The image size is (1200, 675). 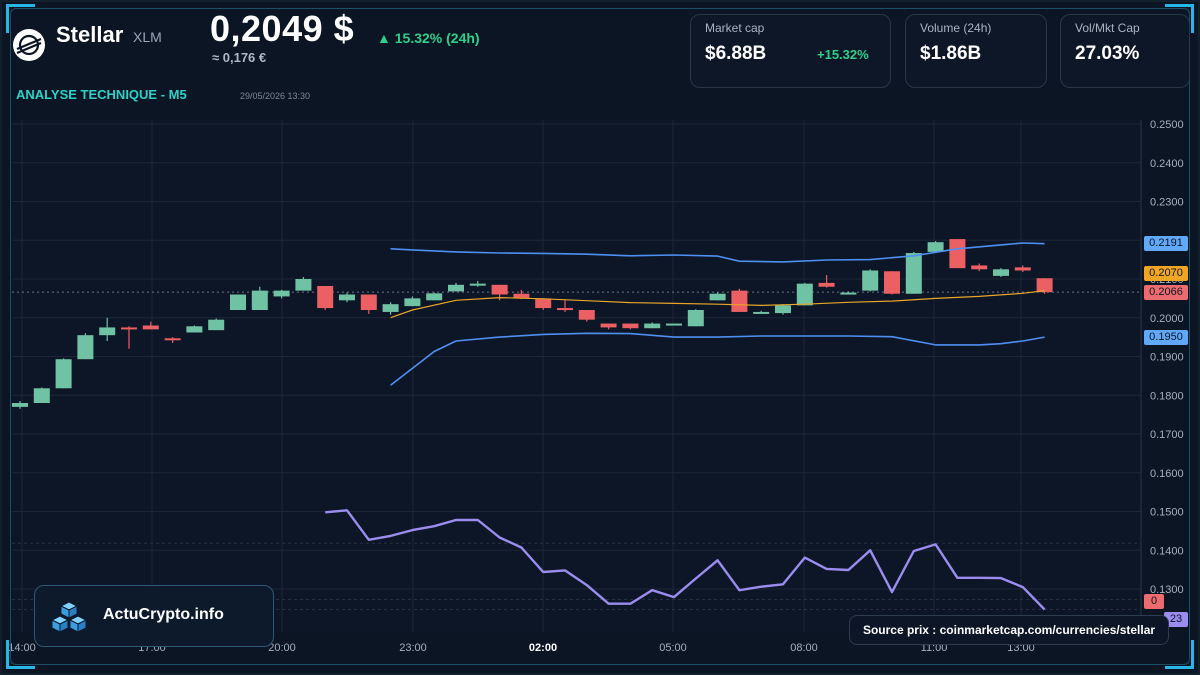 What do you see at coordinates (934, 648) in the screenshot?
I see `x-tick-label: 11:00` at bounding box center [934, 648].